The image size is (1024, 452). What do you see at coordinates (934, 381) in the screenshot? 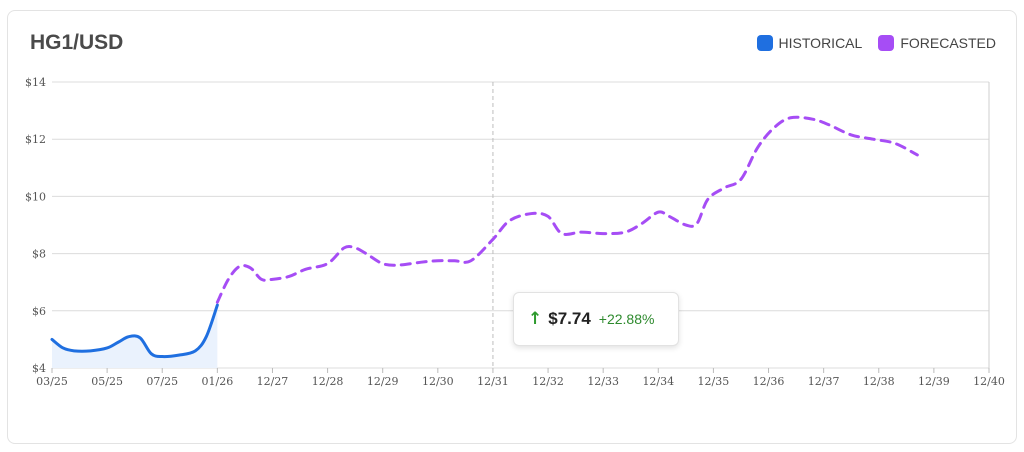
I see `x-tick-label: 12/39` at bounding box center [934, 381].